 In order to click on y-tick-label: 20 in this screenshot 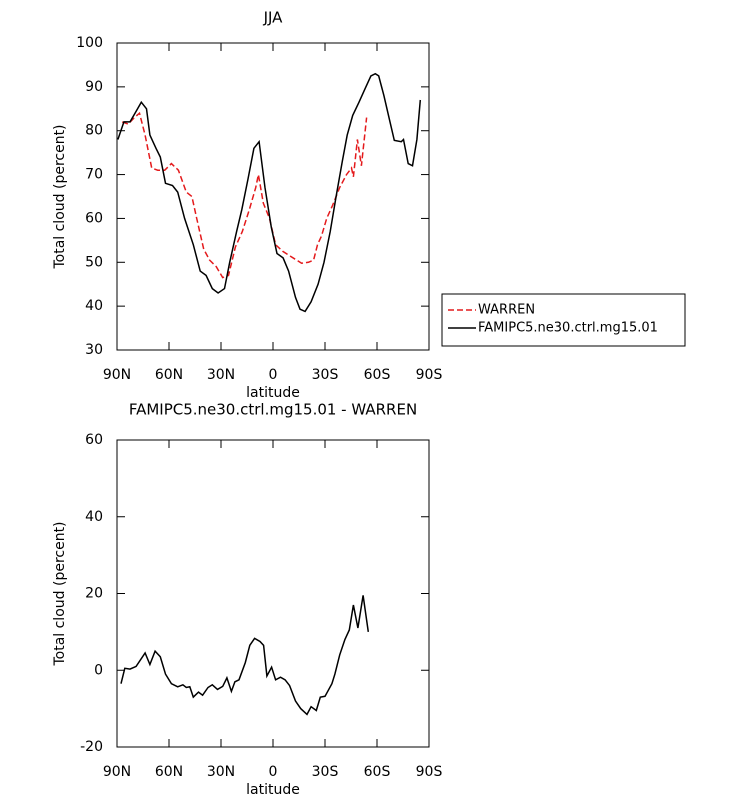, I will do `click(94, 594)`.